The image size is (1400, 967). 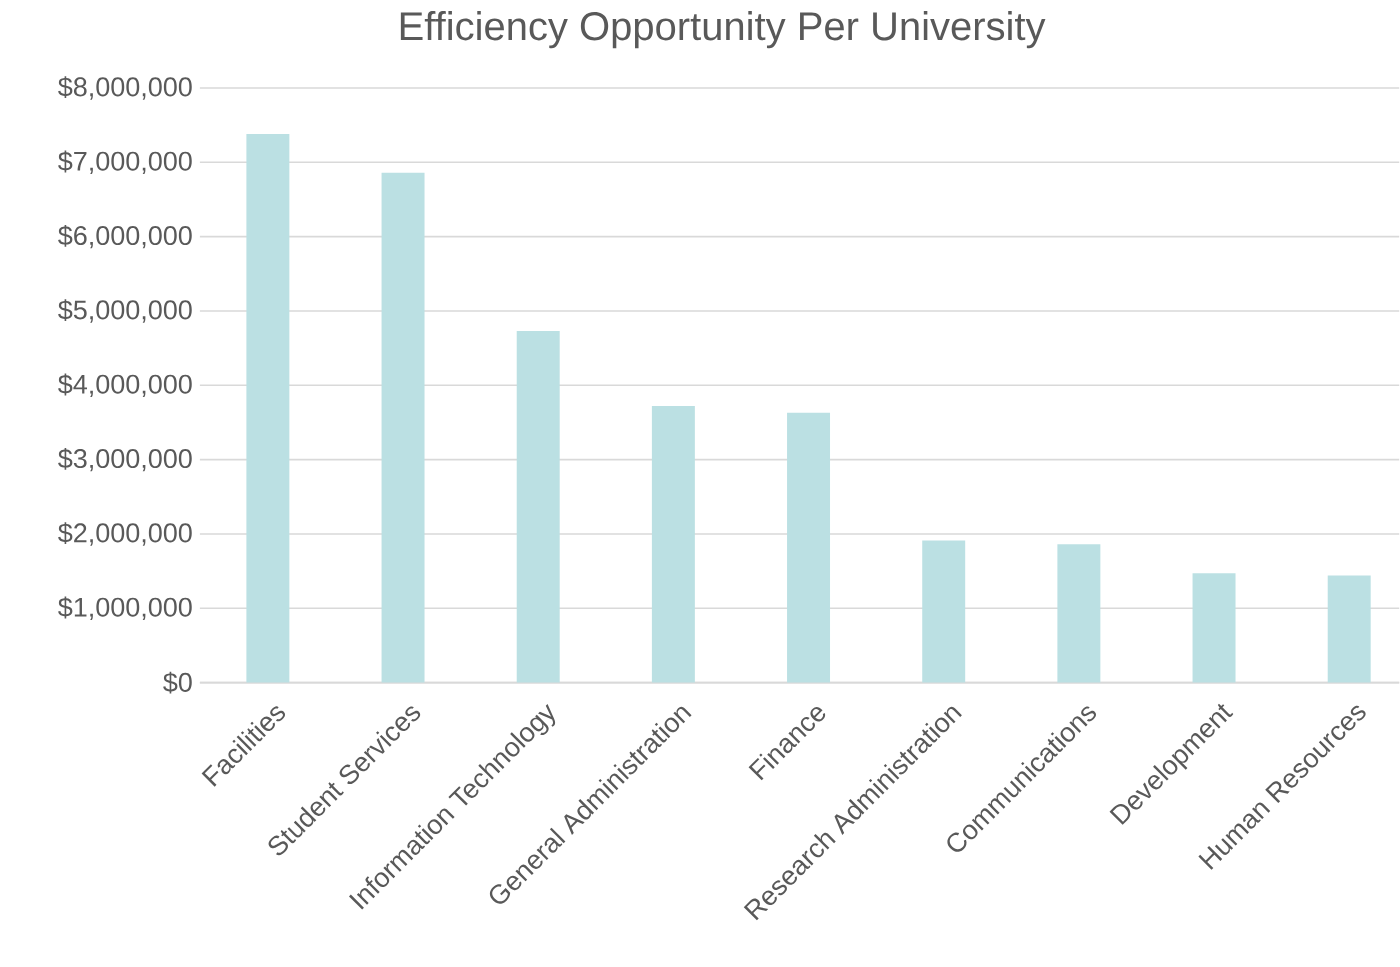 I want to click on y-tick-label: $7,000,000, so click(x=125, y=162).